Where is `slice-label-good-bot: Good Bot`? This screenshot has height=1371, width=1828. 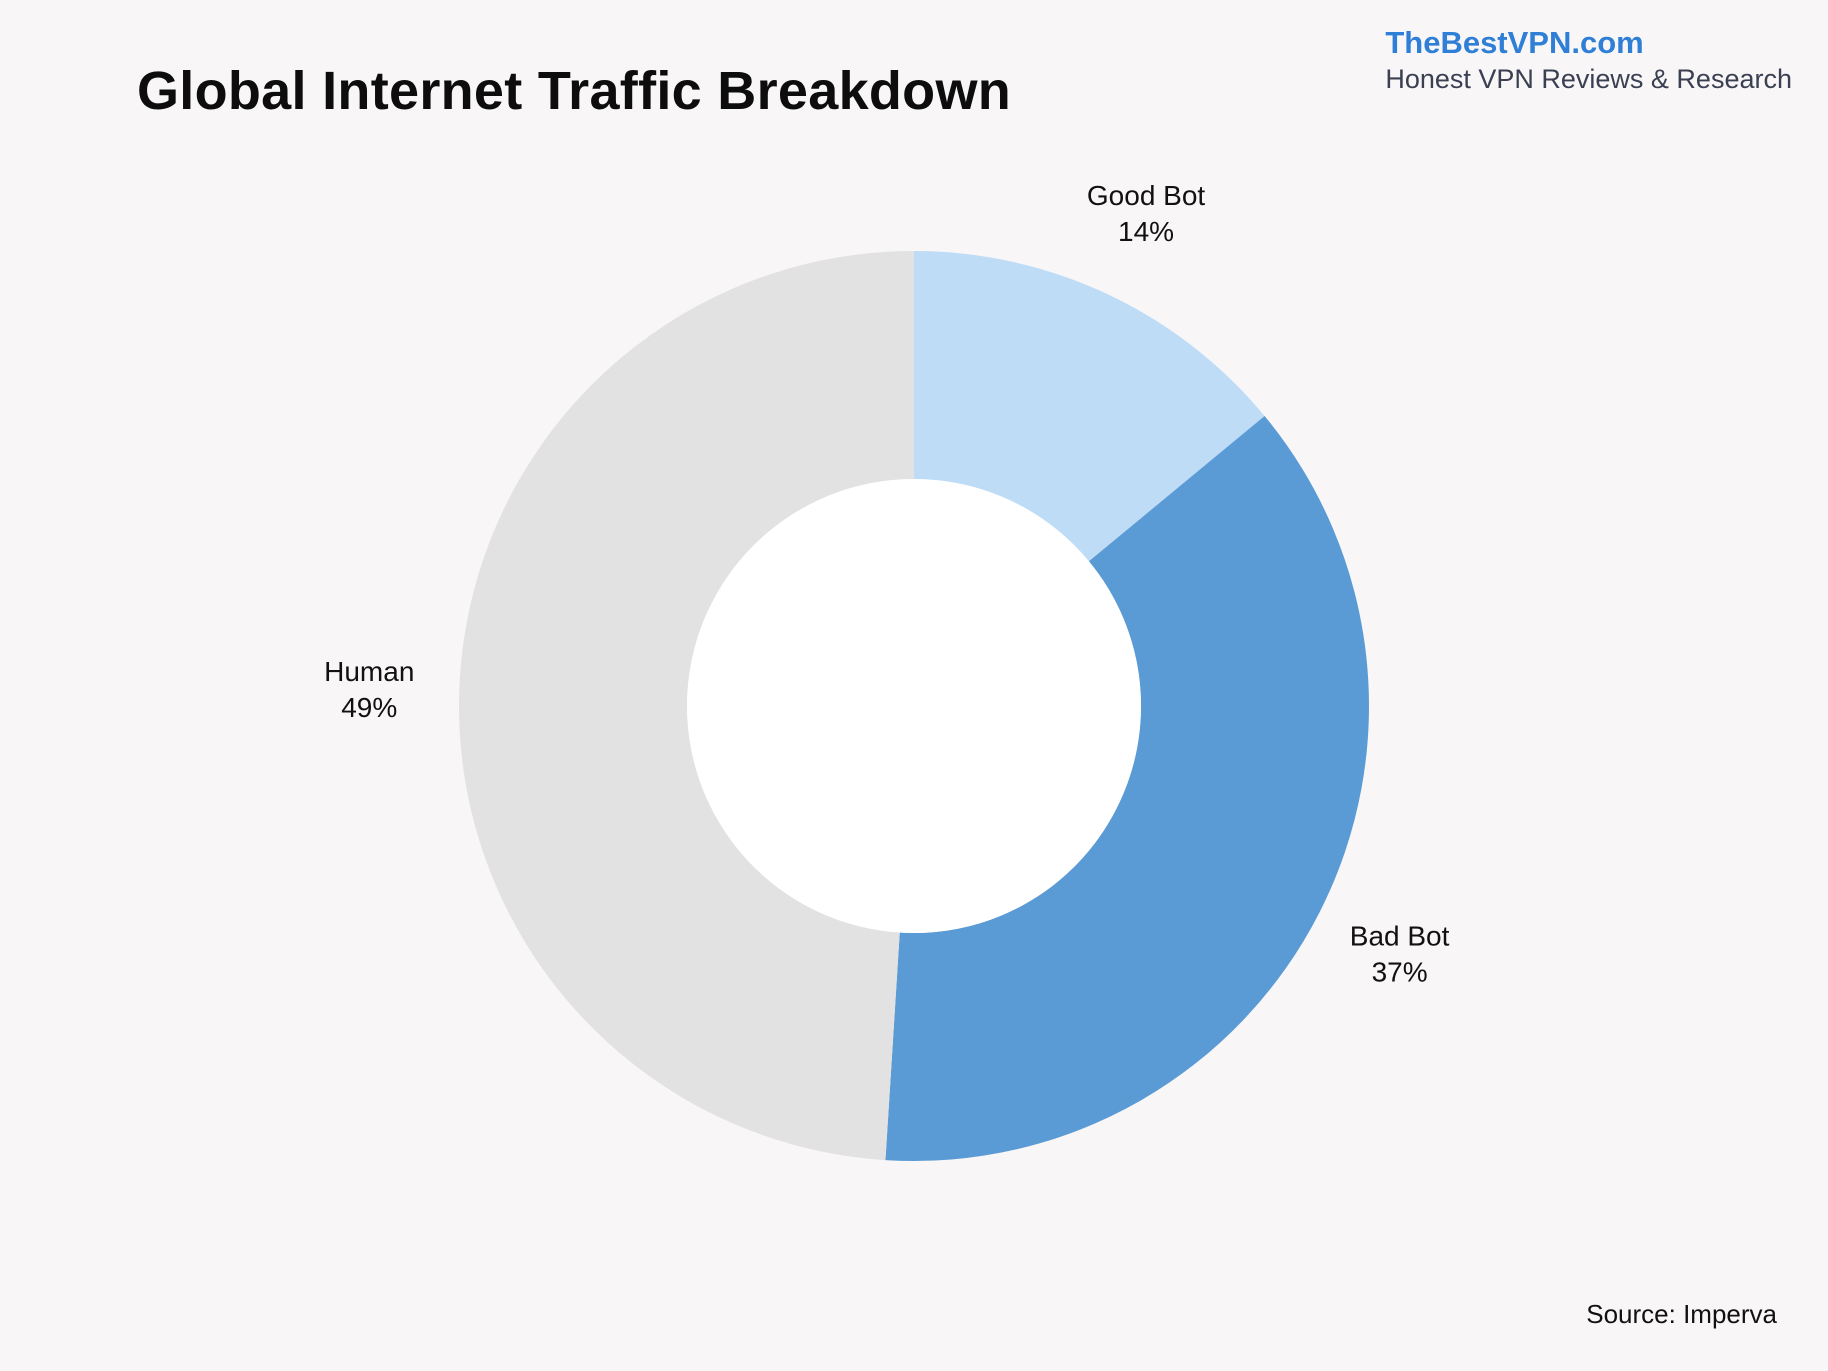
slice-label-good-bot: Good Bot is located at coordinates (1146, 195).